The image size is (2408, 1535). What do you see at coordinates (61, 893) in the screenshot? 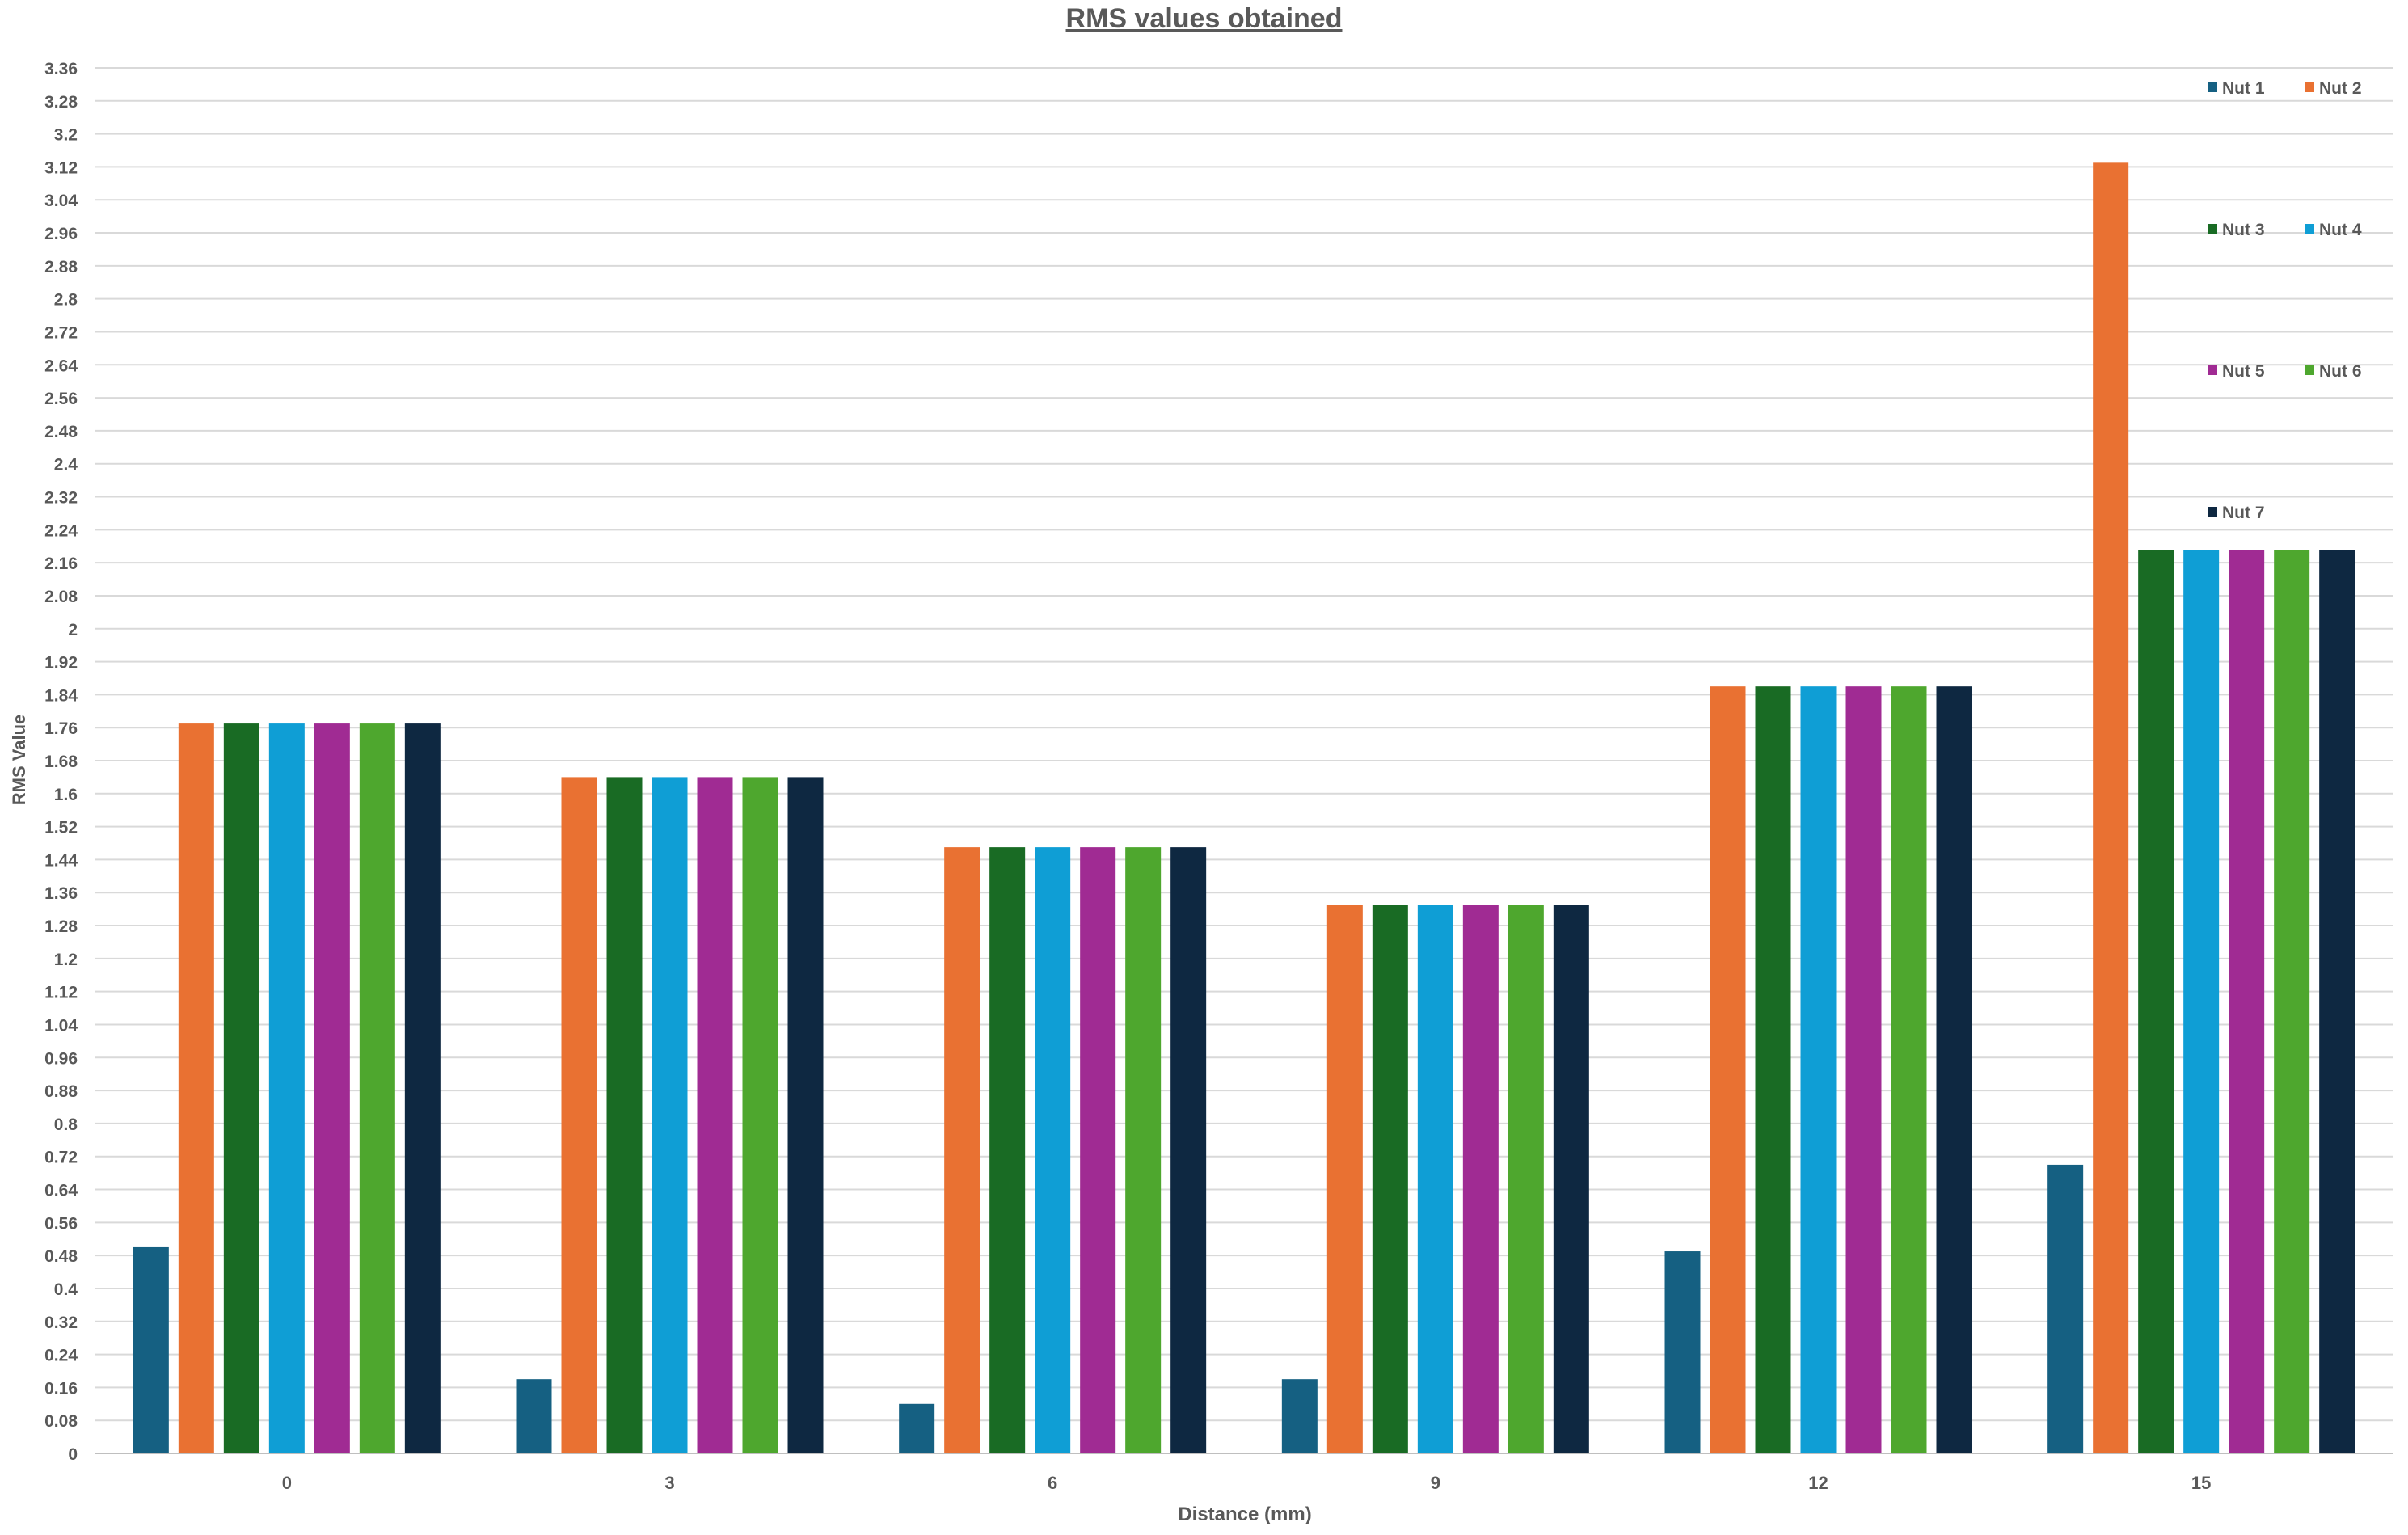
I see `y-tick-label: 1.36` at bounding box center [61, 893].